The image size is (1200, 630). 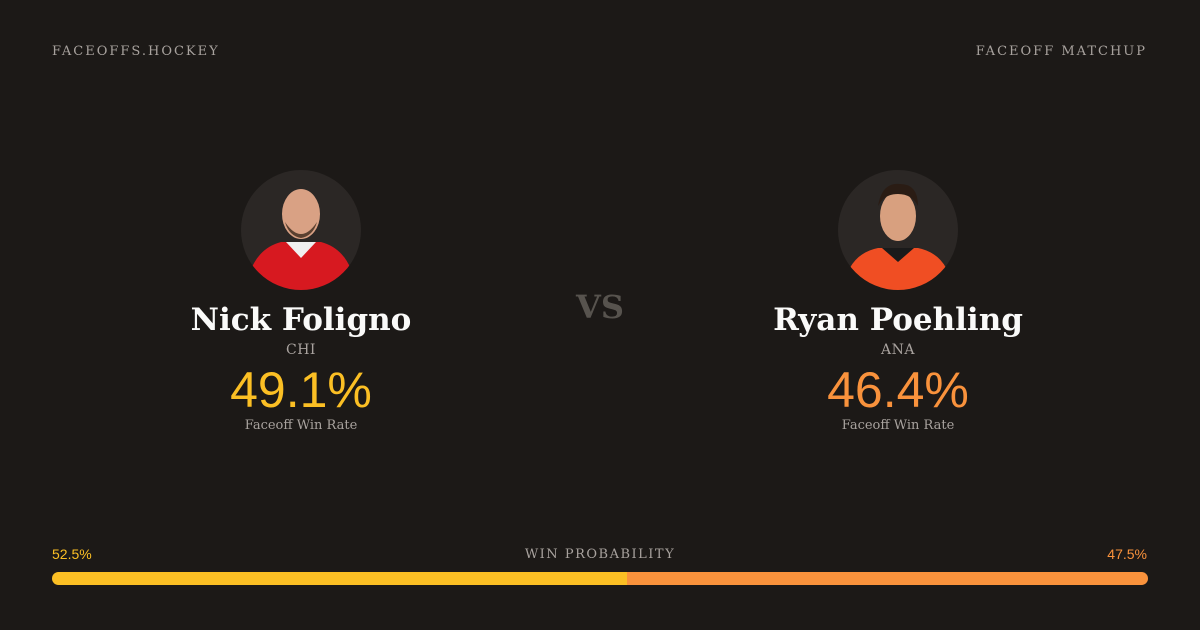 What do you see at coordinates (136, 51) in the screenshot?
I see `site-name: FACEOFFS.HOCKEY` at bounding box center [136, 51].